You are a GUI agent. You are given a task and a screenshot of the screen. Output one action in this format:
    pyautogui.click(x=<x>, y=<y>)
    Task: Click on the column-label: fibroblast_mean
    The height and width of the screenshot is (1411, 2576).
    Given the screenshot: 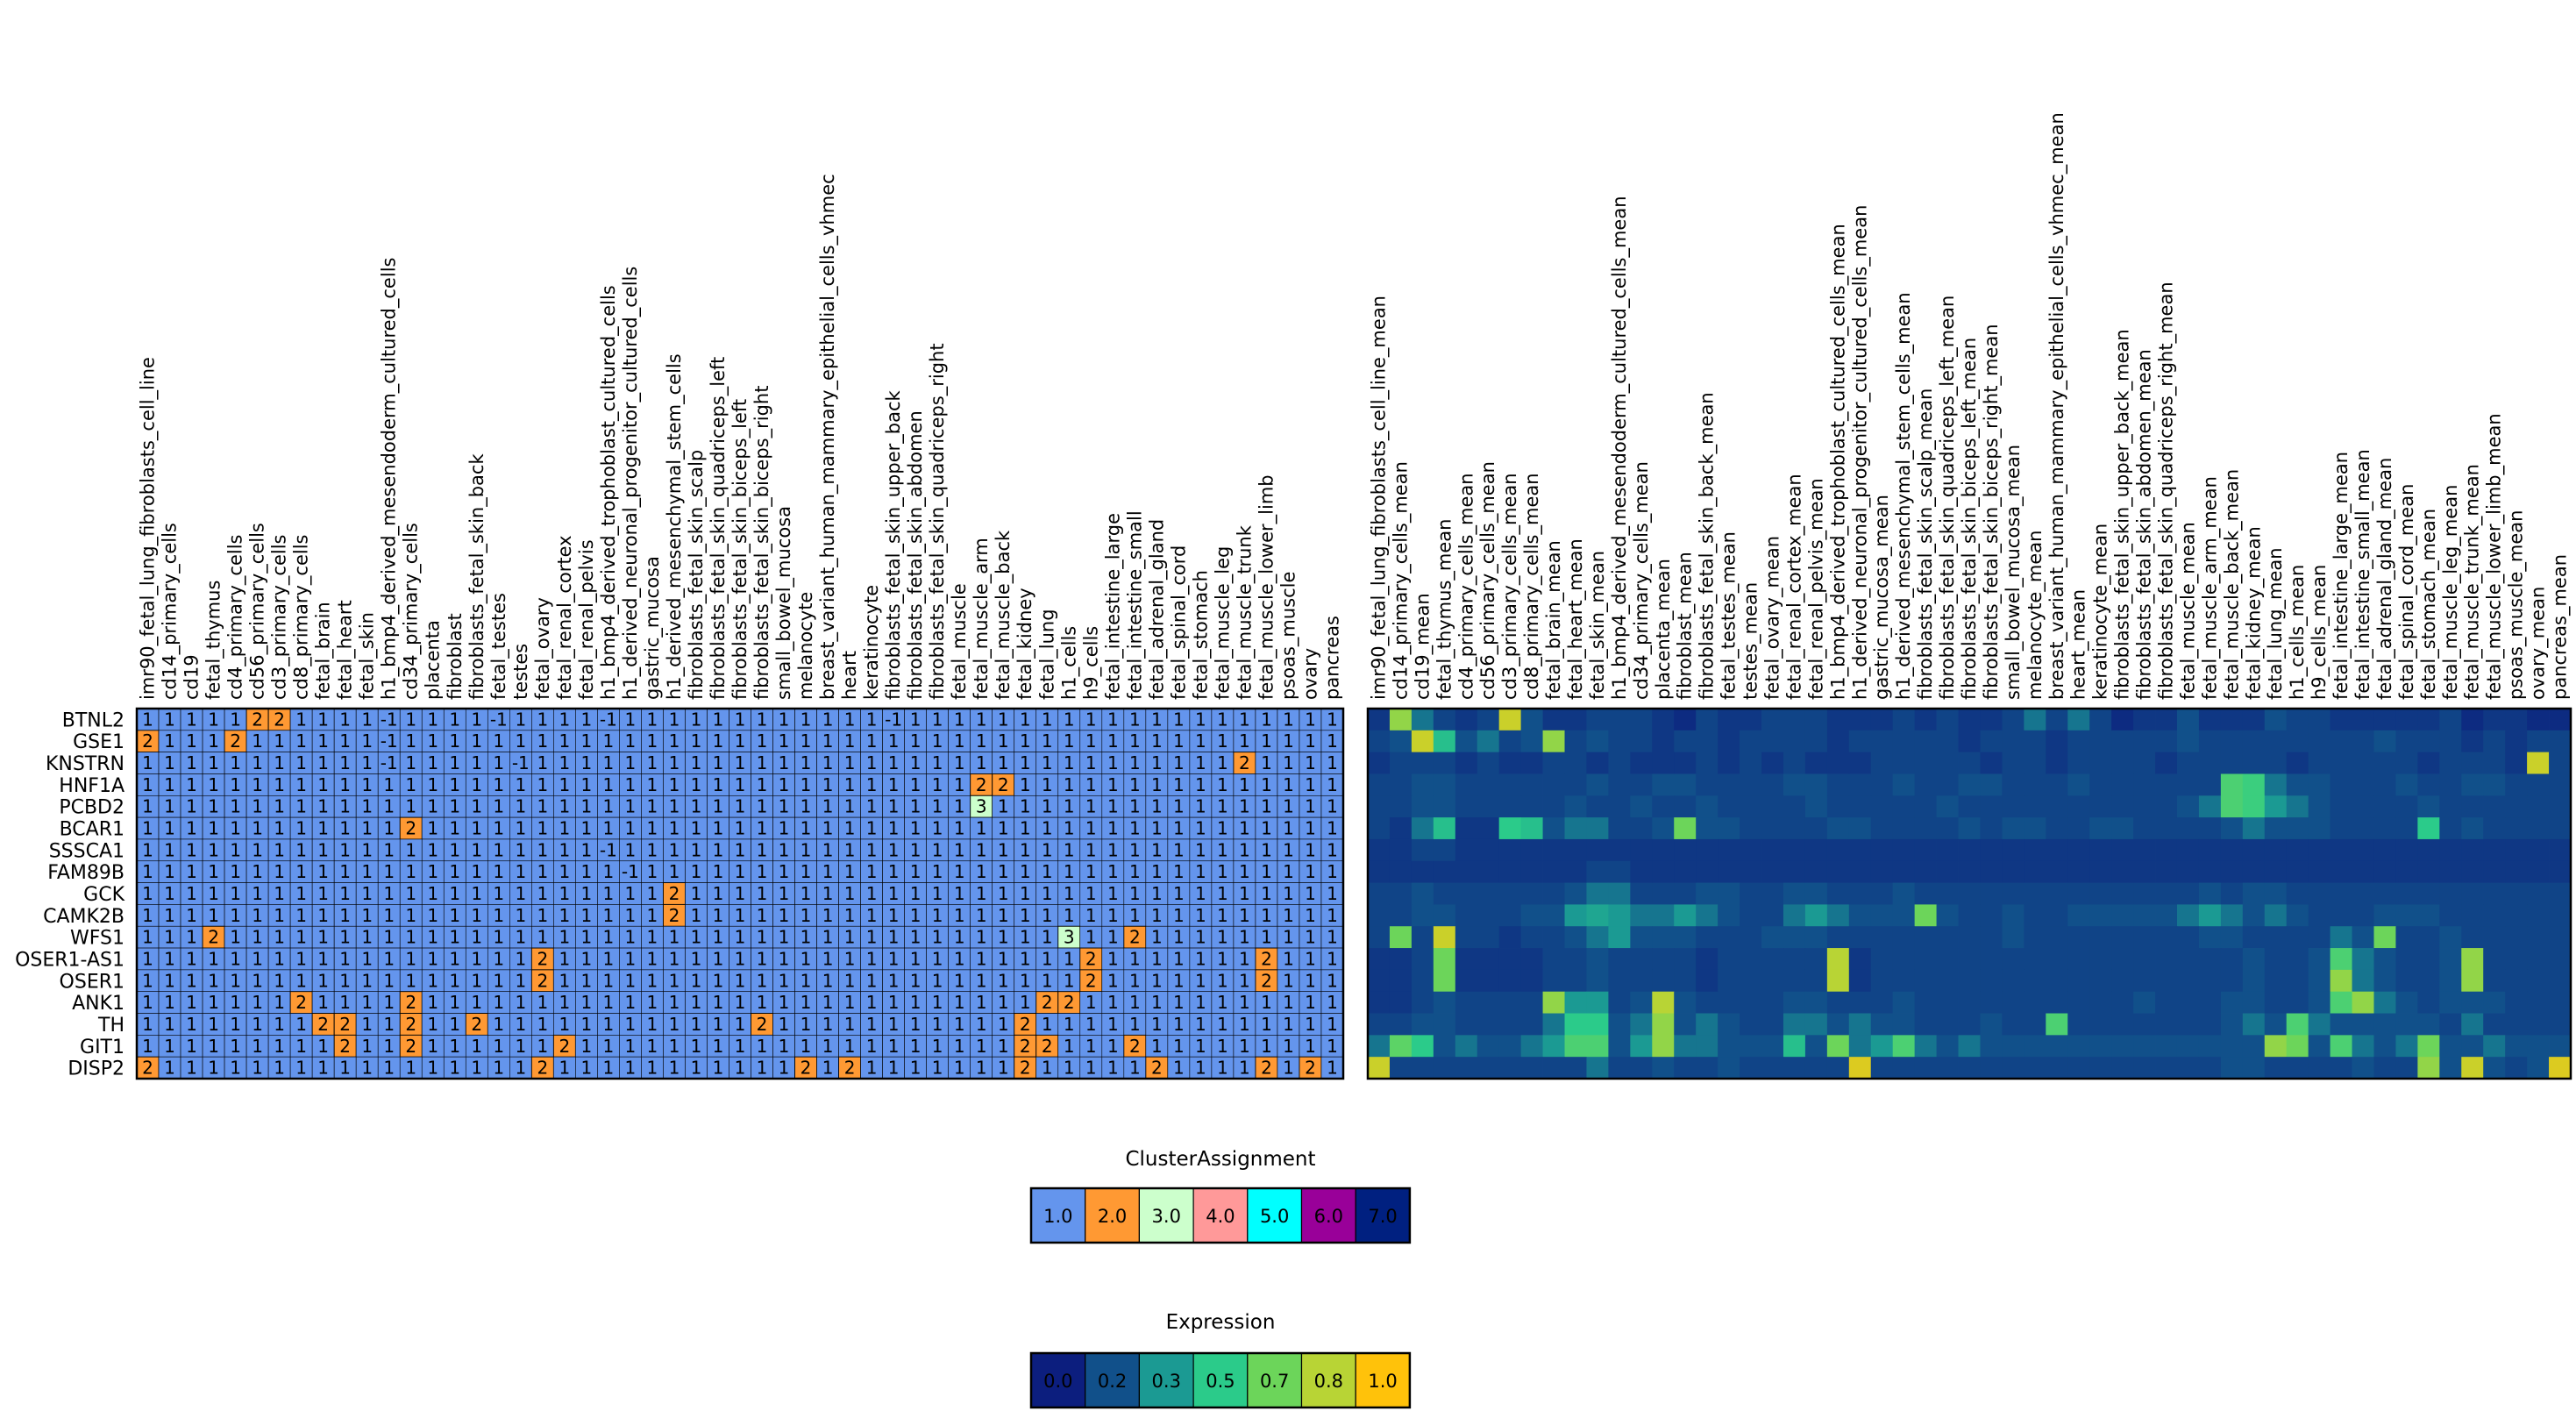 What is the action you would take?
    pyautogui.click(x=1686, y=626)
    